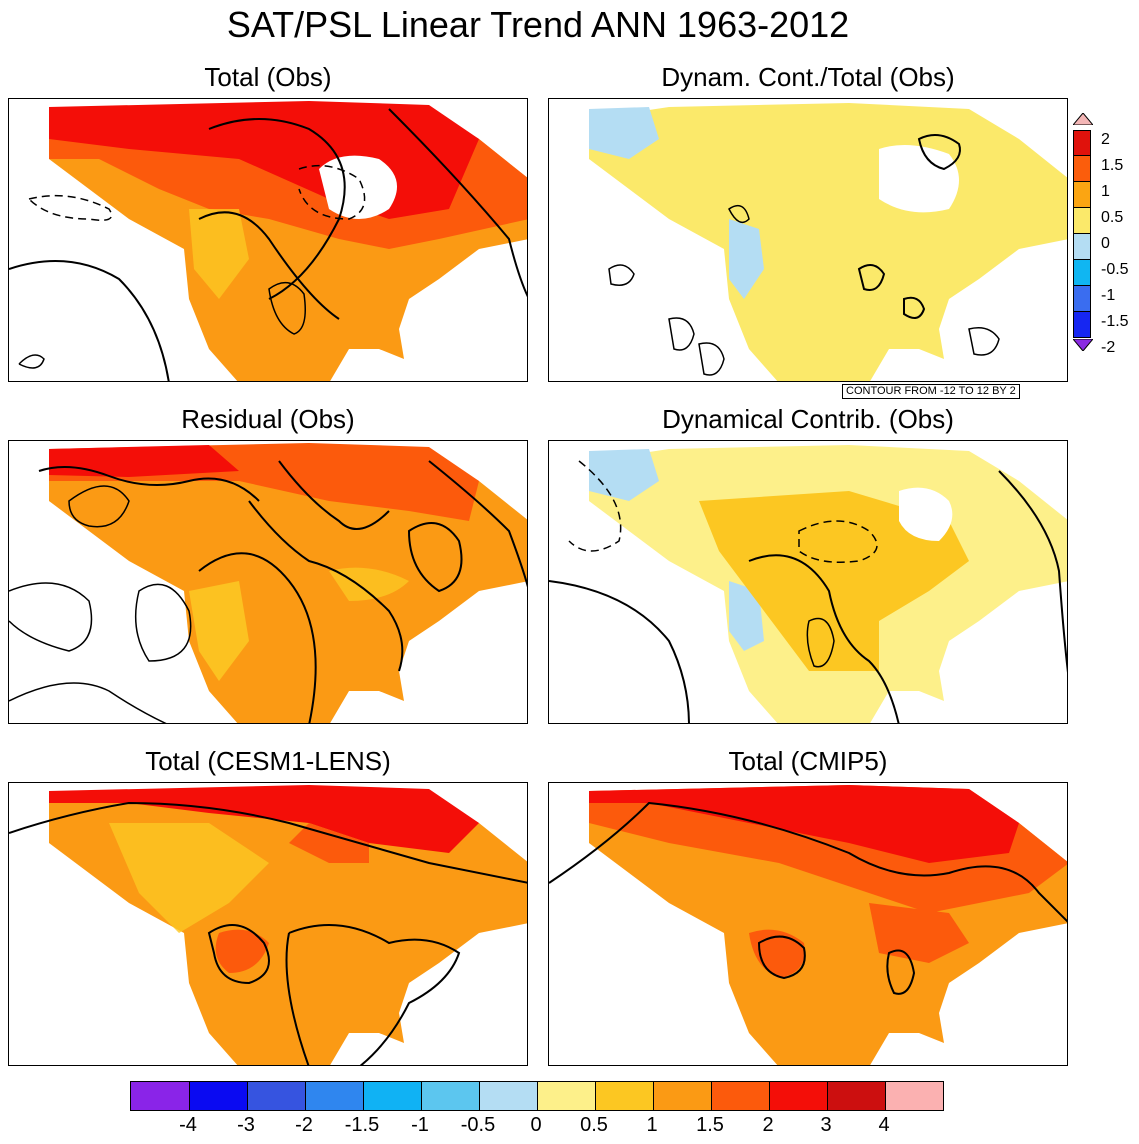 This screenshot has width=1139, height=1144. Describe the element at coordinates (268, 582) in the screenshot. I see `map-residual-obs` at that location.